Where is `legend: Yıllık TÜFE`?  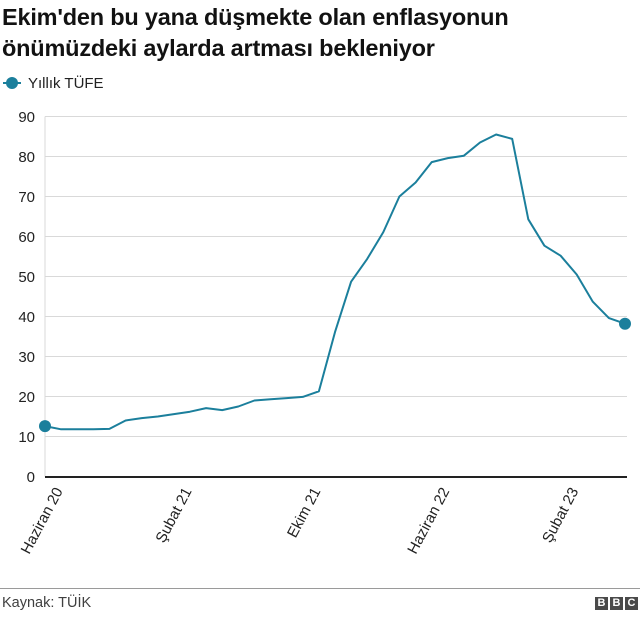
legend: Yıllık TÜFE is located at coordinates (53, 83).